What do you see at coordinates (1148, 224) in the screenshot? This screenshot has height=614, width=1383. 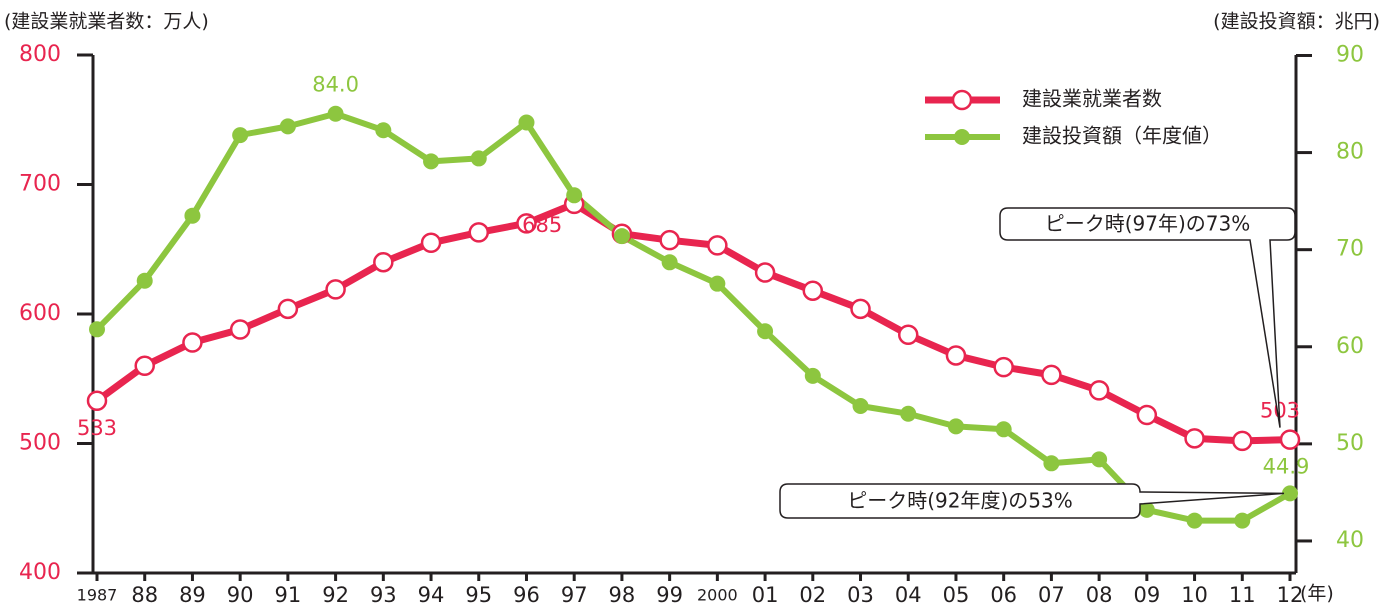 I see `annotation: ピーク時(97年)の73%` at bounding box center [1148, 224].